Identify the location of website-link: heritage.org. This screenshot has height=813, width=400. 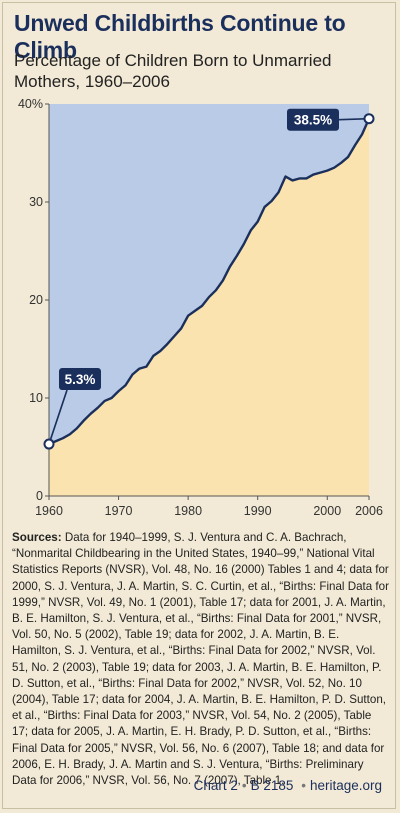
(345, 785).